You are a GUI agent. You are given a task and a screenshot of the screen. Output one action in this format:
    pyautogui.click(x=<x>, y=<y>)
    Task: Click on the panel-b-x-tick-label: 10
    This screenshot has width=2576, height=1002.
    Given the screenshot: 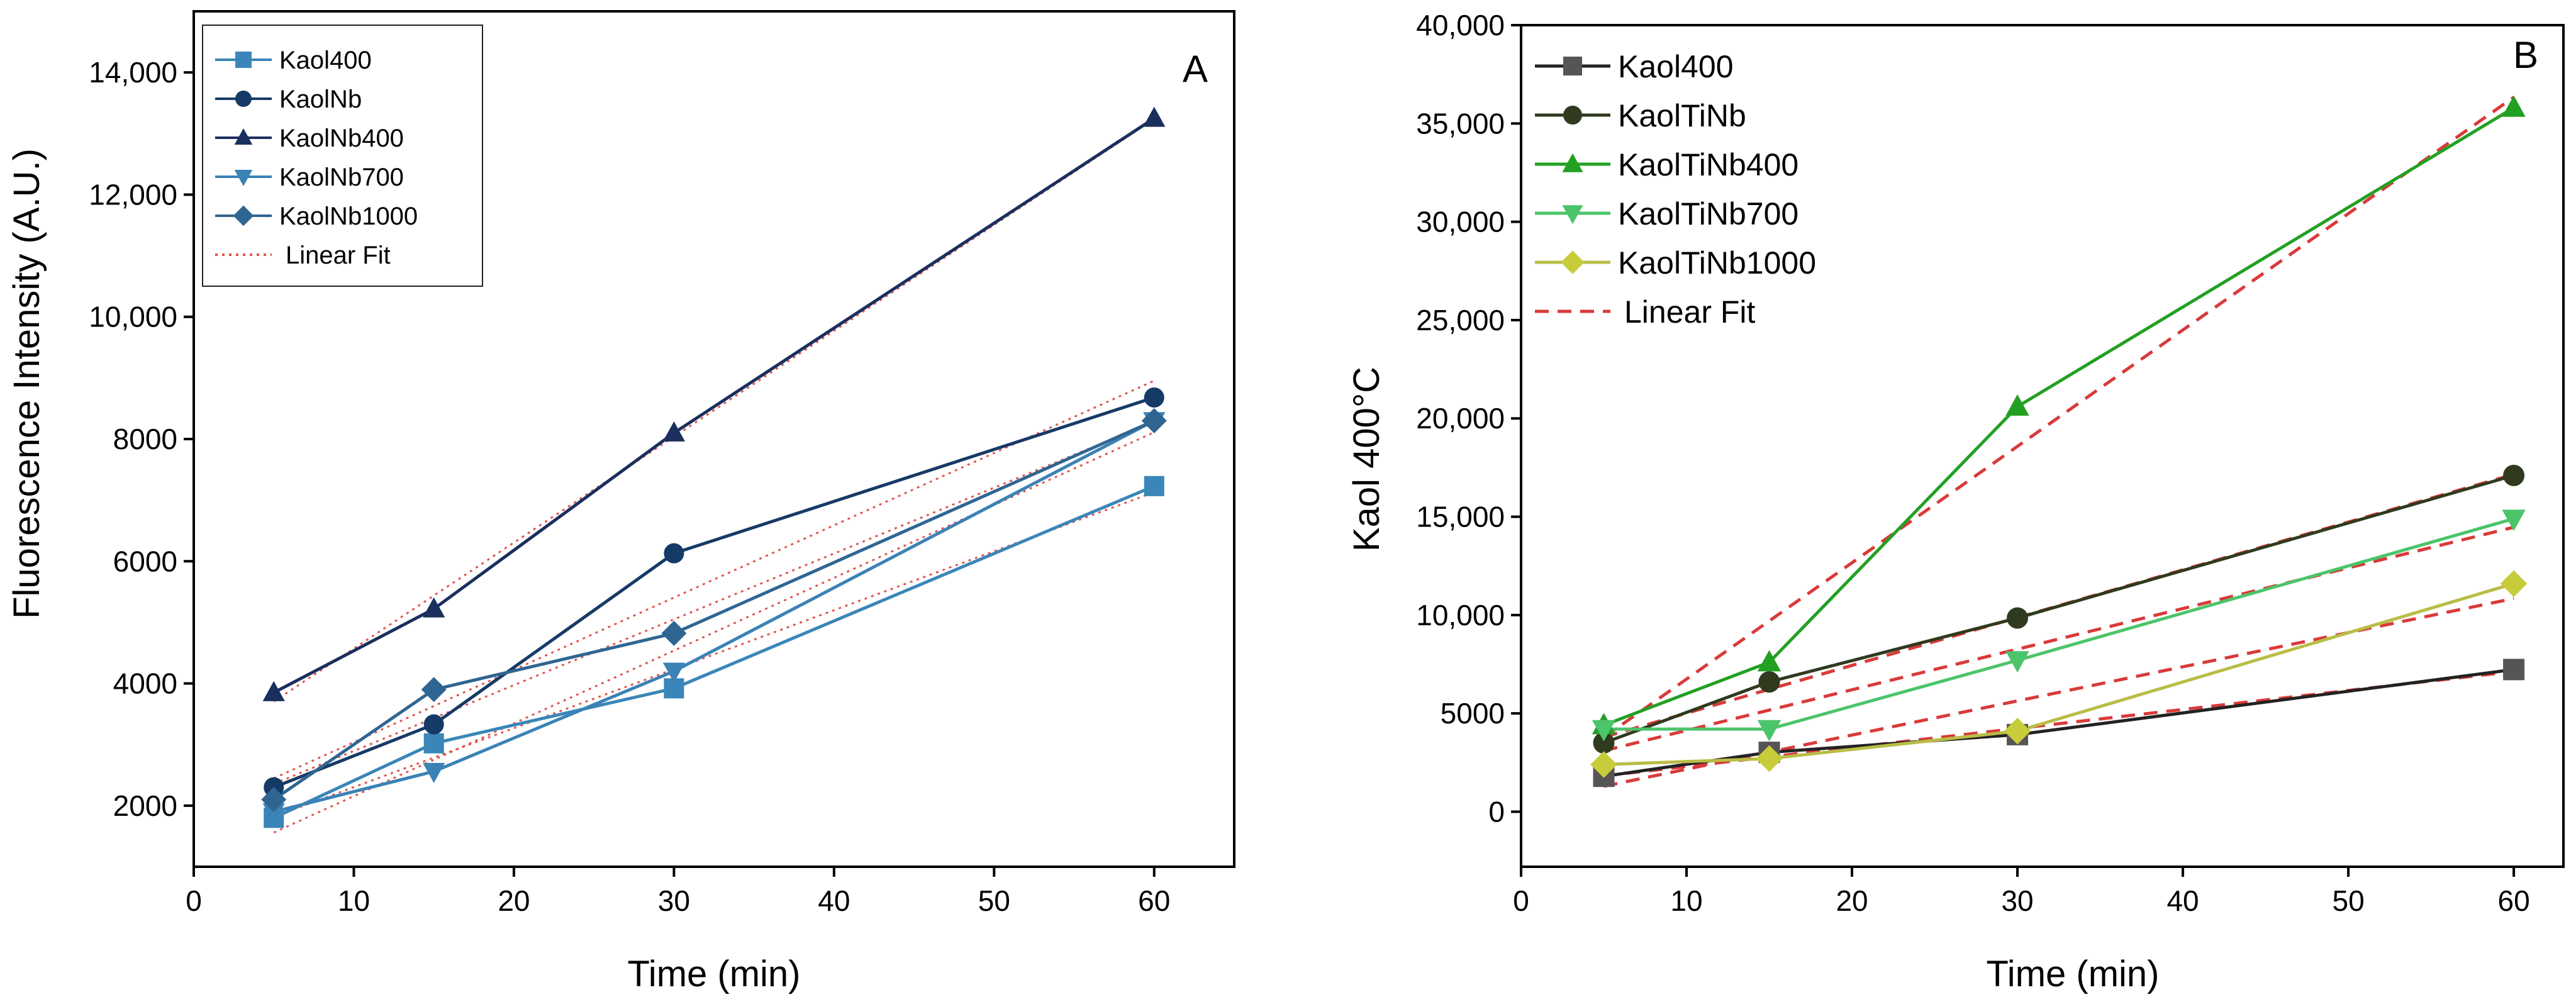 What is the action you would take?
    pyautogui.click(x=1686, y=900)
    